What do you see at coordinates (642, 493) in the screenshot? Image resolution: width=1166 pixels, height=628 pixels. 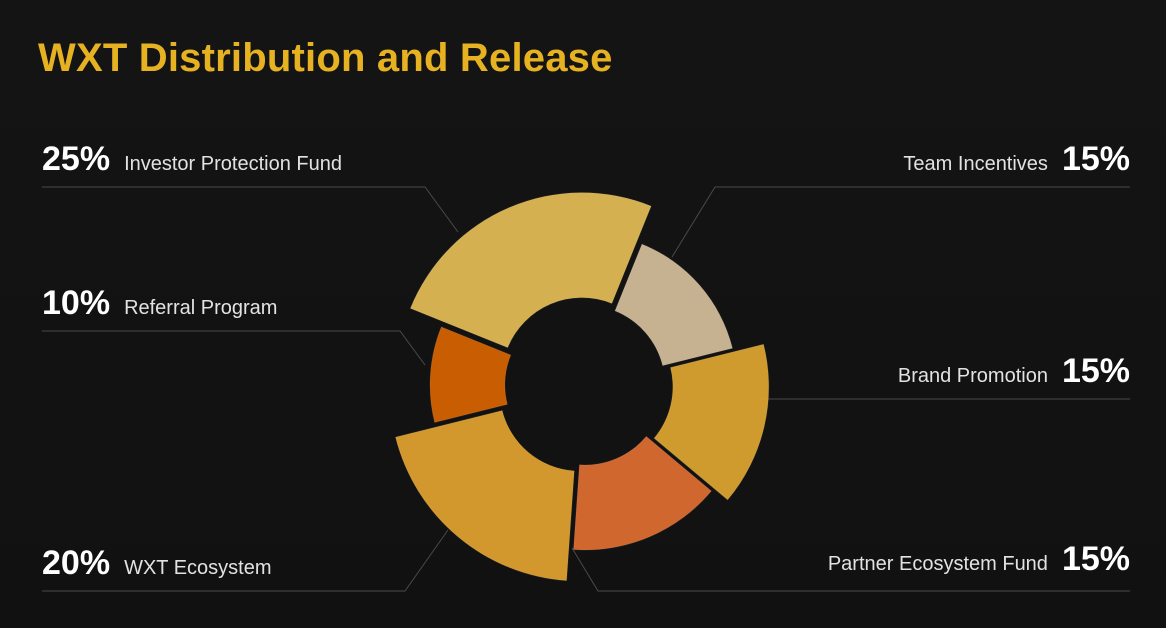 I see `slice-partner-ecosystem-fund` at bounding box center [642, 493].